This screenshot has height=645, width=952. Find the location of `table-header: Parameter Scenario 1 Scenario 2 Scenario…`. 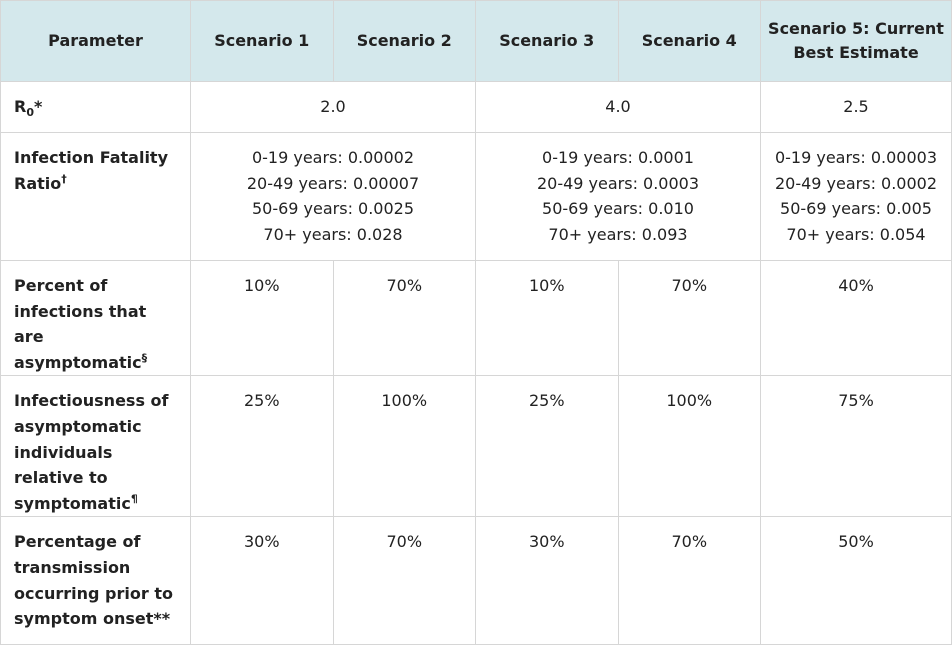

table-header: Parameter Scenario 1 Scenario 2 Scenario… is located at coordinates (476, 41).